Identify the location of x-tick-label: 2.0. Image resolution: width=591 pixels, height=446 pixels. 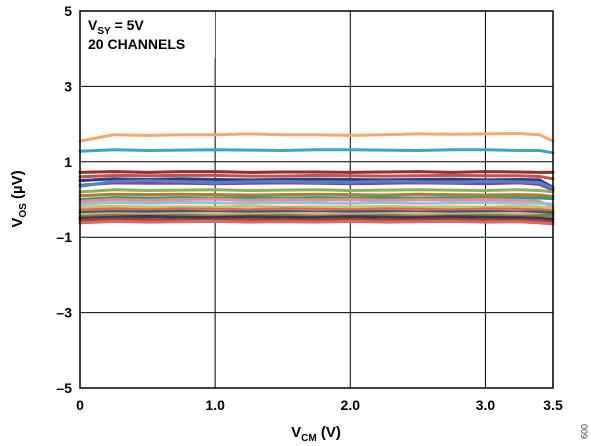
(351, 405).